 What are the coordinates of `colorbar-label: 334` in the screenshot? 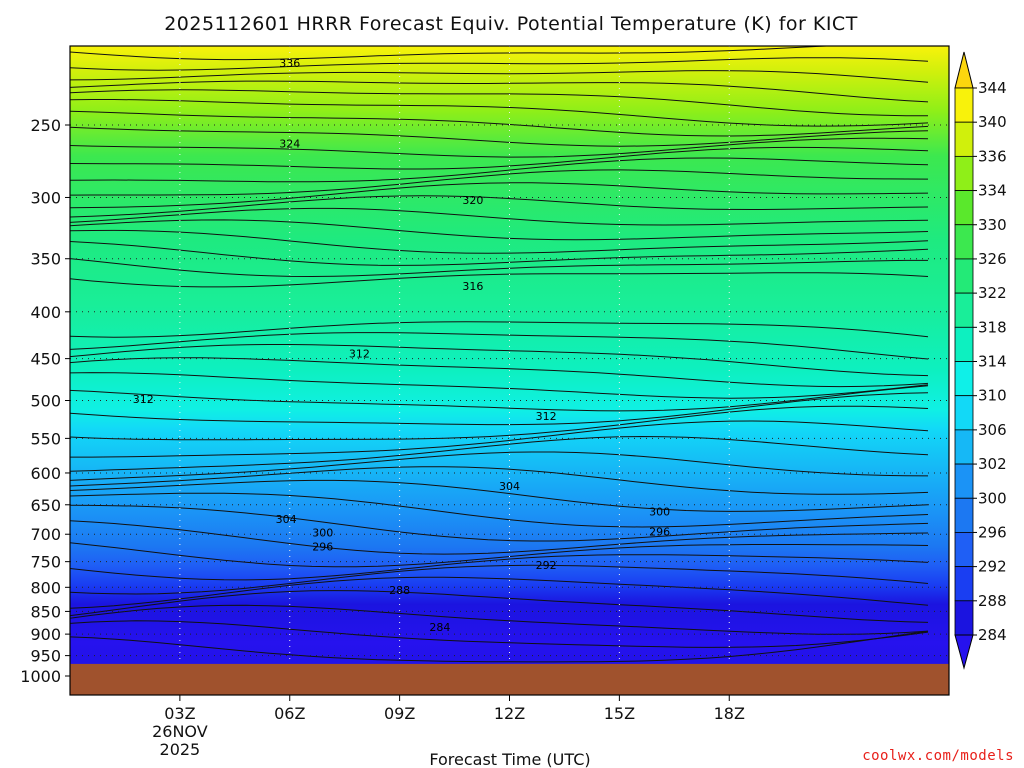 It's located at (992, 191).